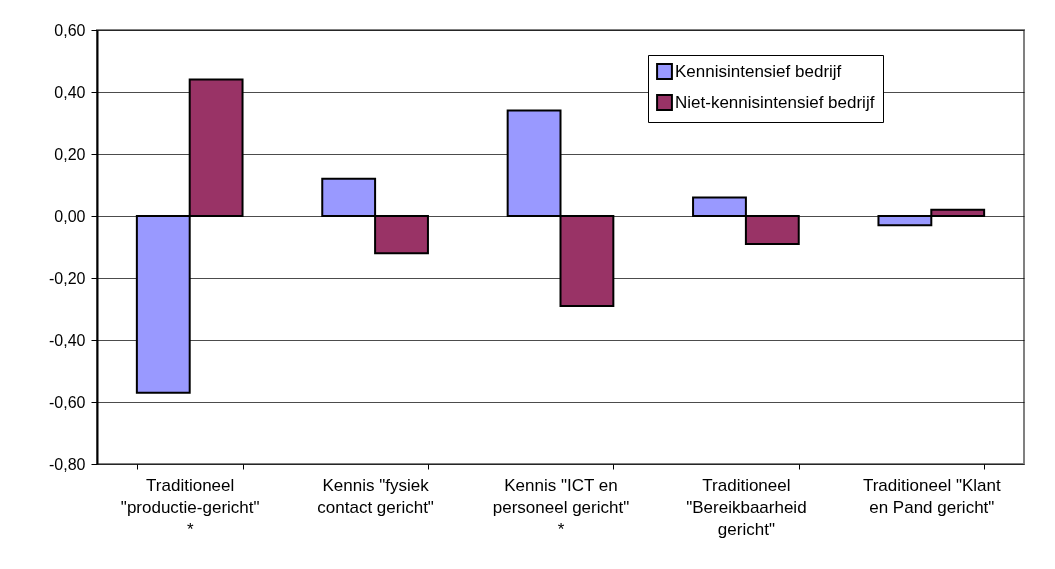  I want to click on x-tick-label: Traditioneel "productie-gericht" *, so click(190, 507).